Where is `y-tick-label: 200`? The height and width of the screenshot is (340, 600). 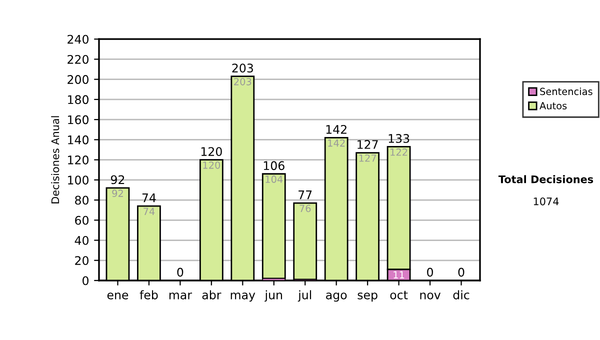
y-tick-label: 200 is located at coordinates (78, 79).